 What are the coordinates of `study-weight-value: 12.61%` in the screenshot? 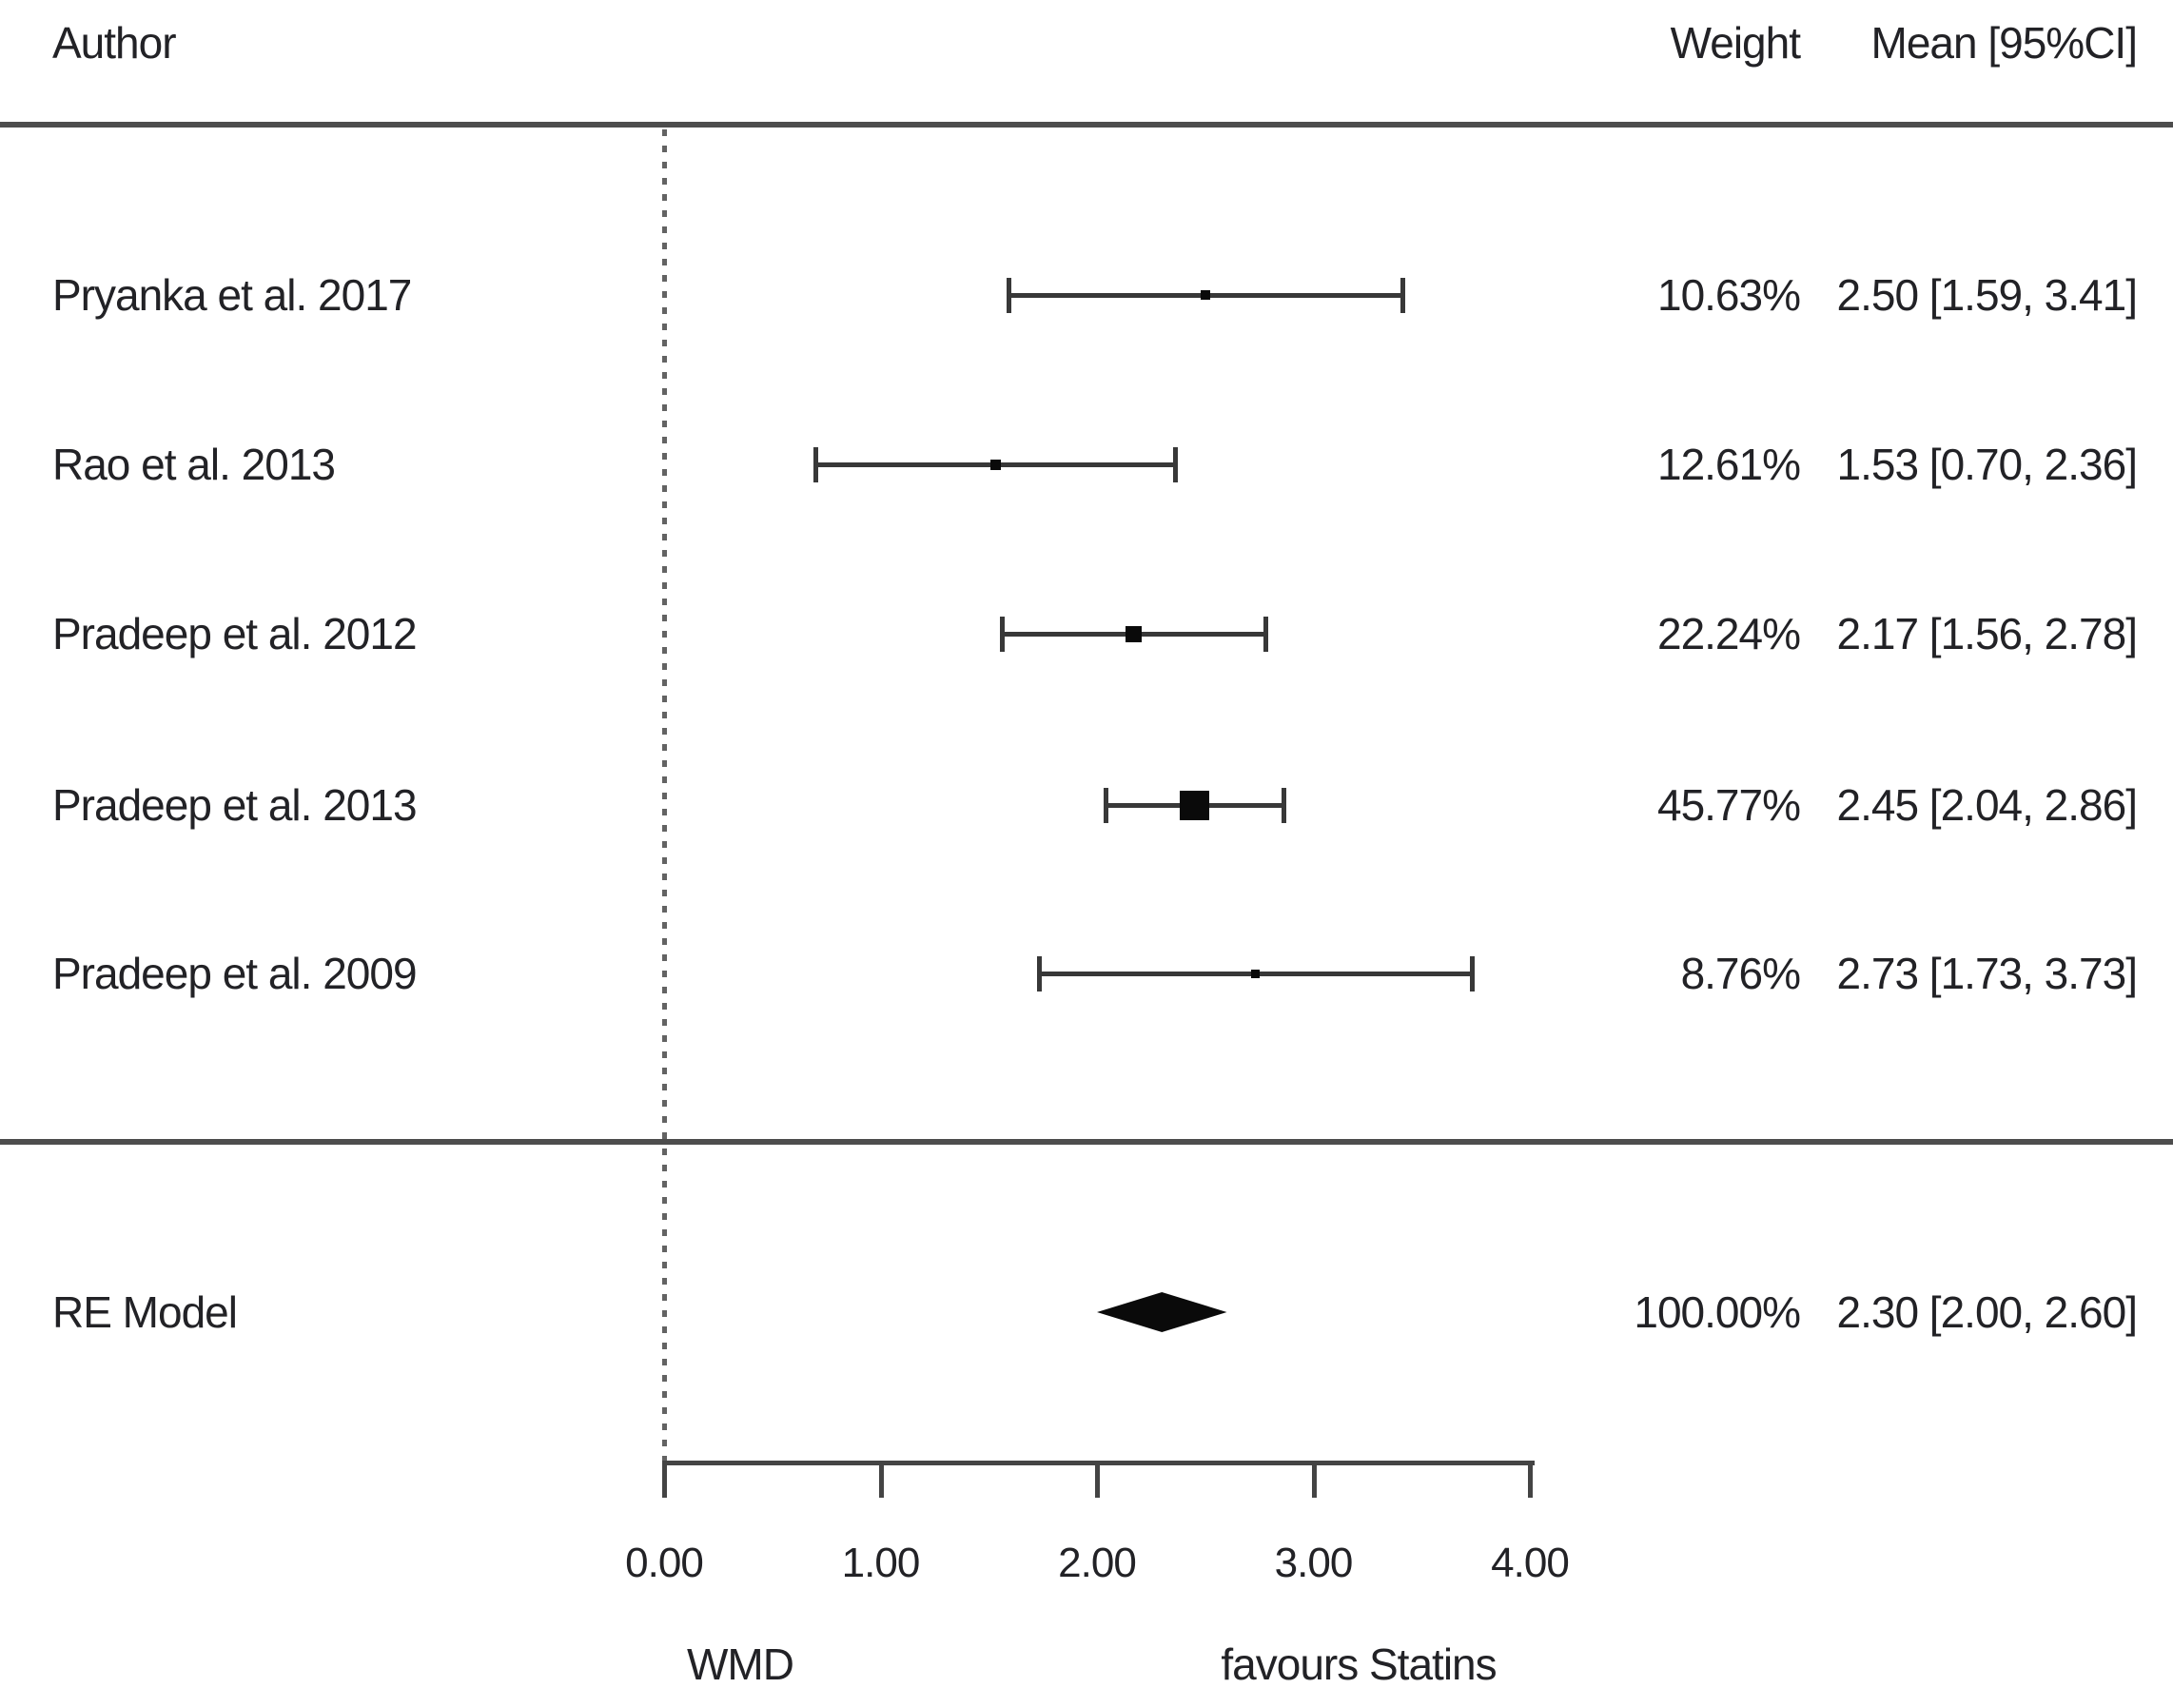 It's located at (1728, 464).